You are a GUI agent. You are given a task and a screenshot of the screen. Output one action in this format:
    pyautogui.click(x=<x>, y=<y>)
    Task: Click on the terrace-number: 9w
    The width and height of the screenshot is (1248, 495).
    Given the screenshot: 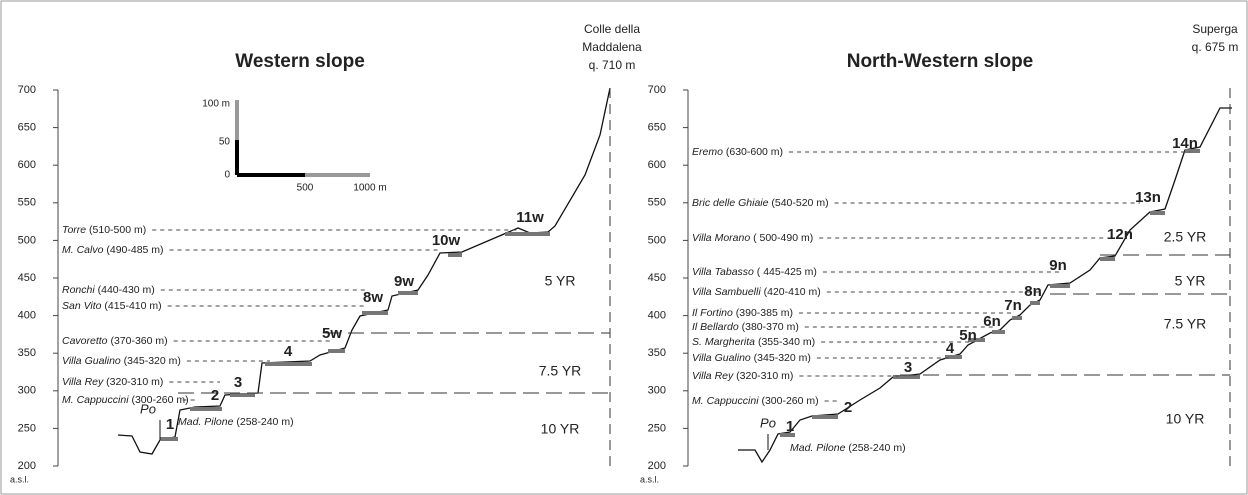 What is the action you would take?
    pyautogui.click(x=404, y=281)
    